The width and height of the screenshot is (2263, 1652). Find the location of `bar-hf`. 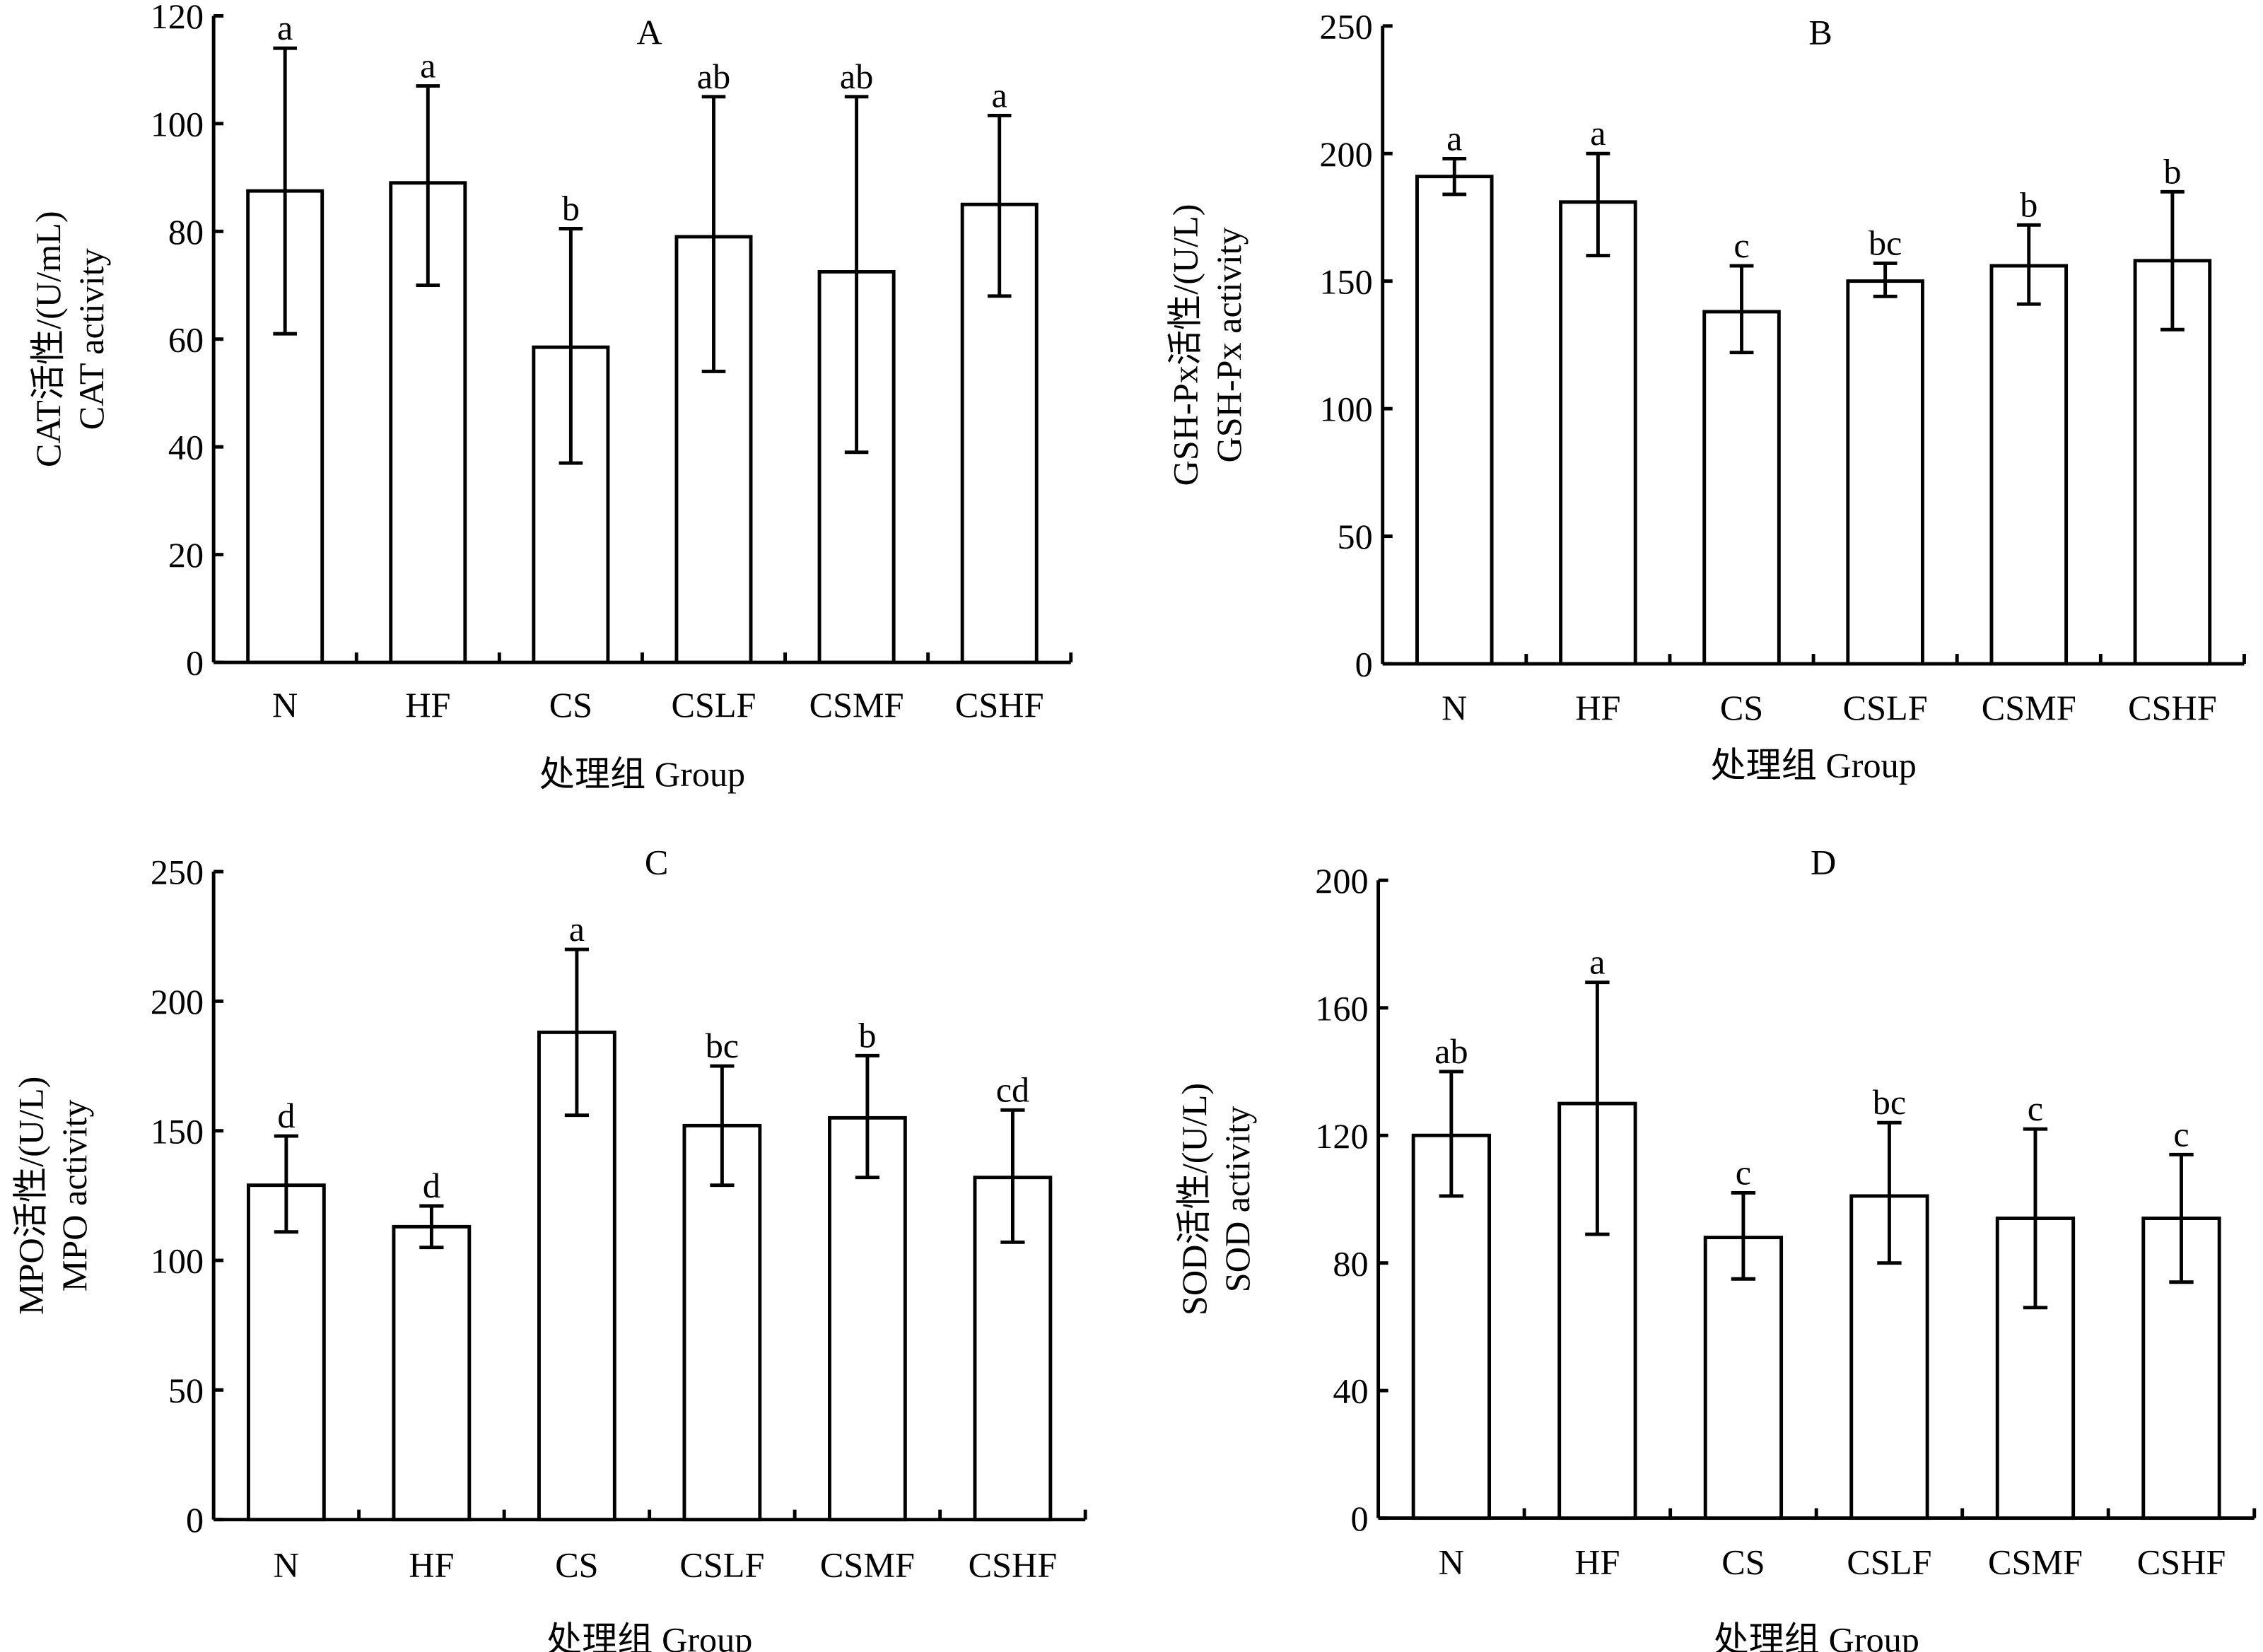

bar-hf is located at coordinates (432, 1373).